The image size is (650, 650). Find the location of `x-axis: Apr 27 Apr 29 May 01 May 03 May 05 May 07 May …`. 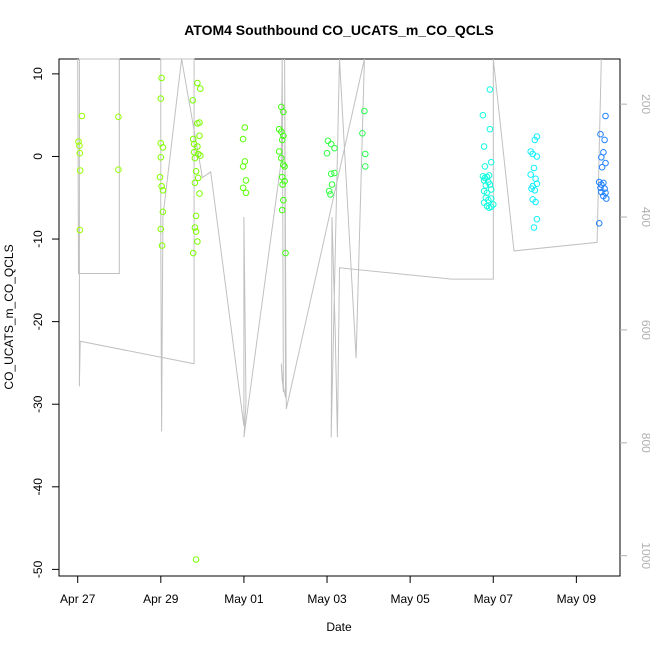

x-axis: Apr 27 Apr 29 May 01 May 03 May 05 May 07 May … is located at coordinates (328, 590).